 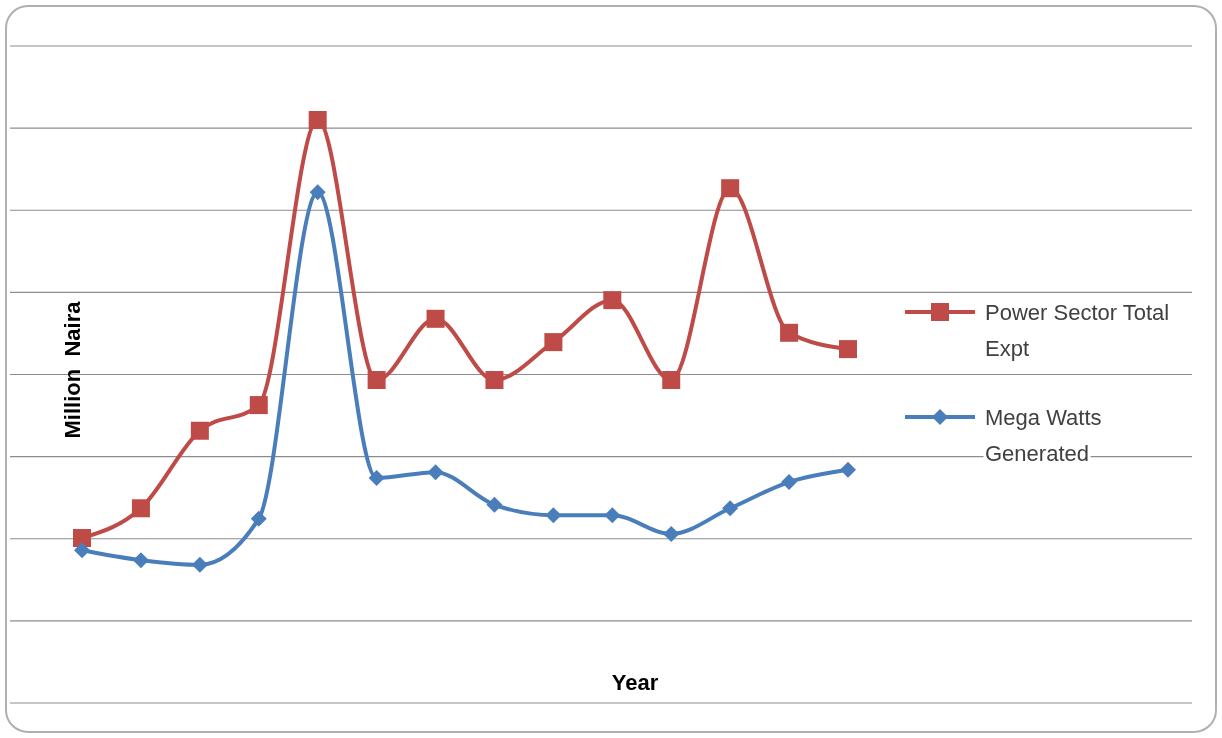 I want to click on x-axis-title: Year, so click(x=635, y=682).